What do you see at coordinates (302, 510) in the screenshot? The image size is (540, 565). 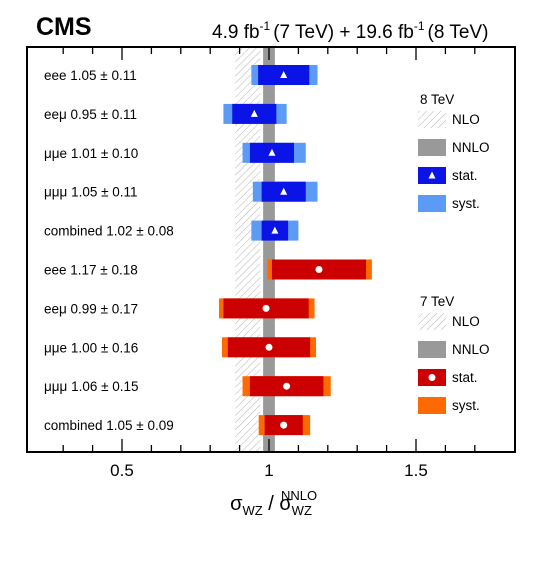 I see `x-label-den-sub: WZ` at bounding box center [302, 510].